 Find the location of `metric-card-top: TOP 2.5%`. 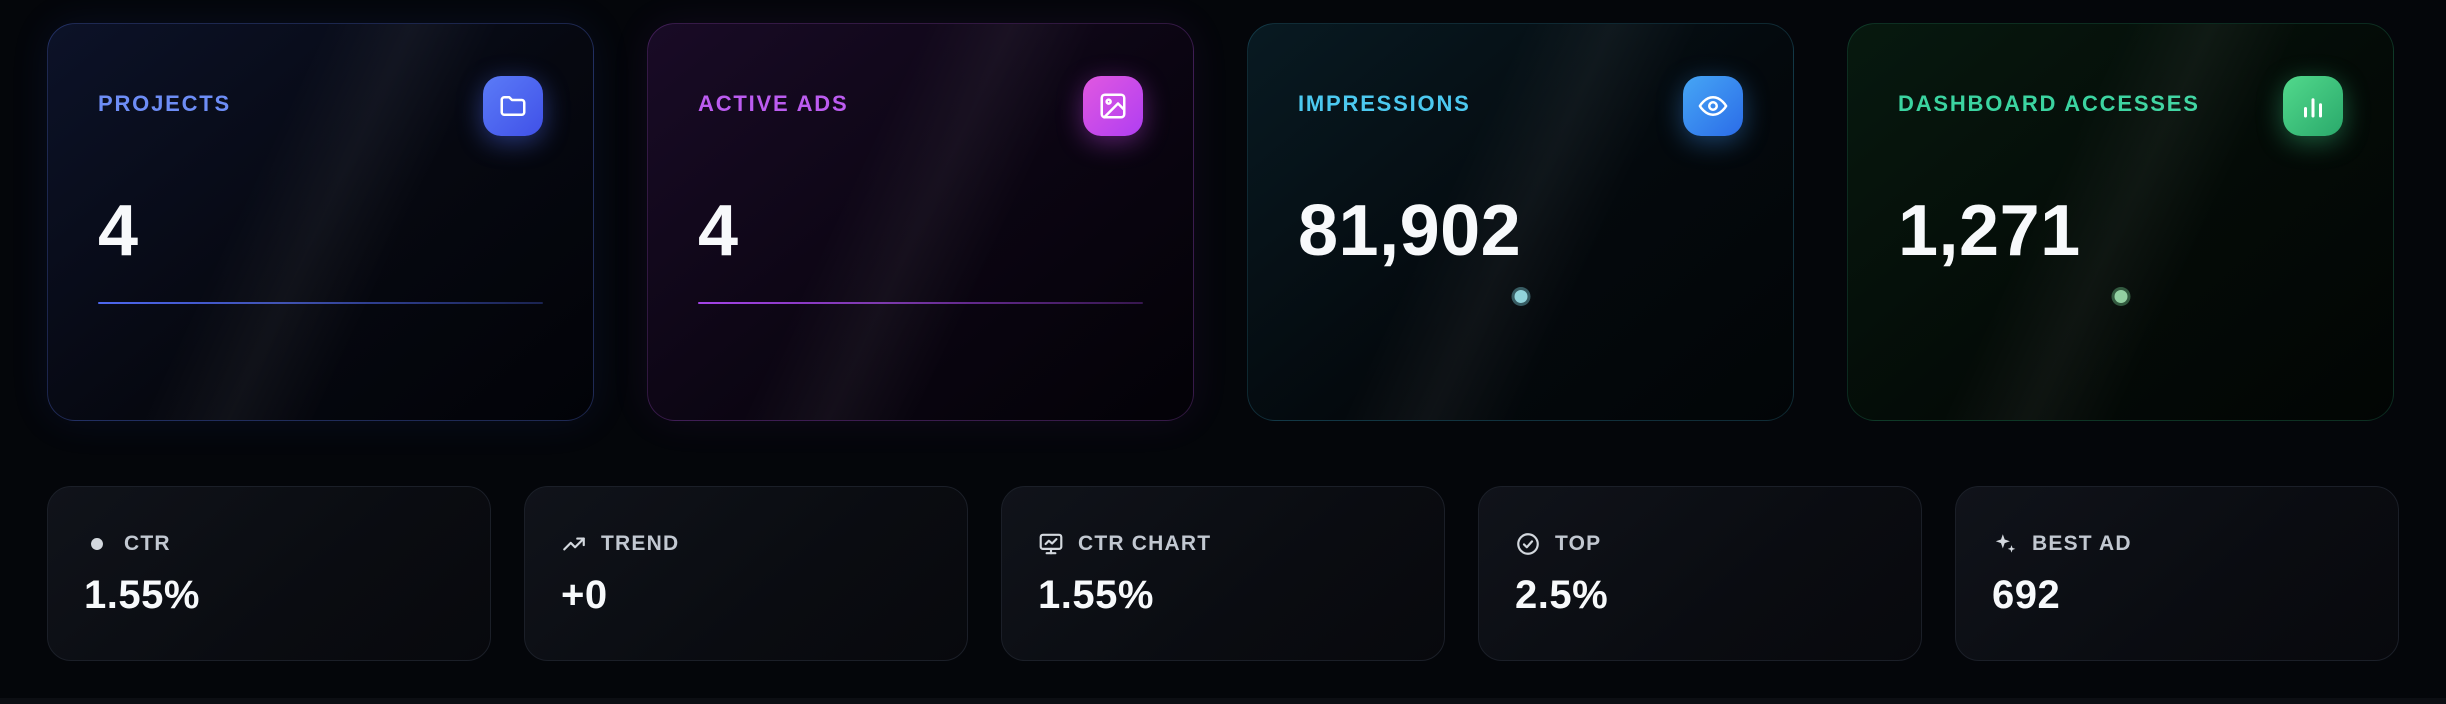

metric-card-top: TOP 2.5% is located at coordinates (1700, 573).